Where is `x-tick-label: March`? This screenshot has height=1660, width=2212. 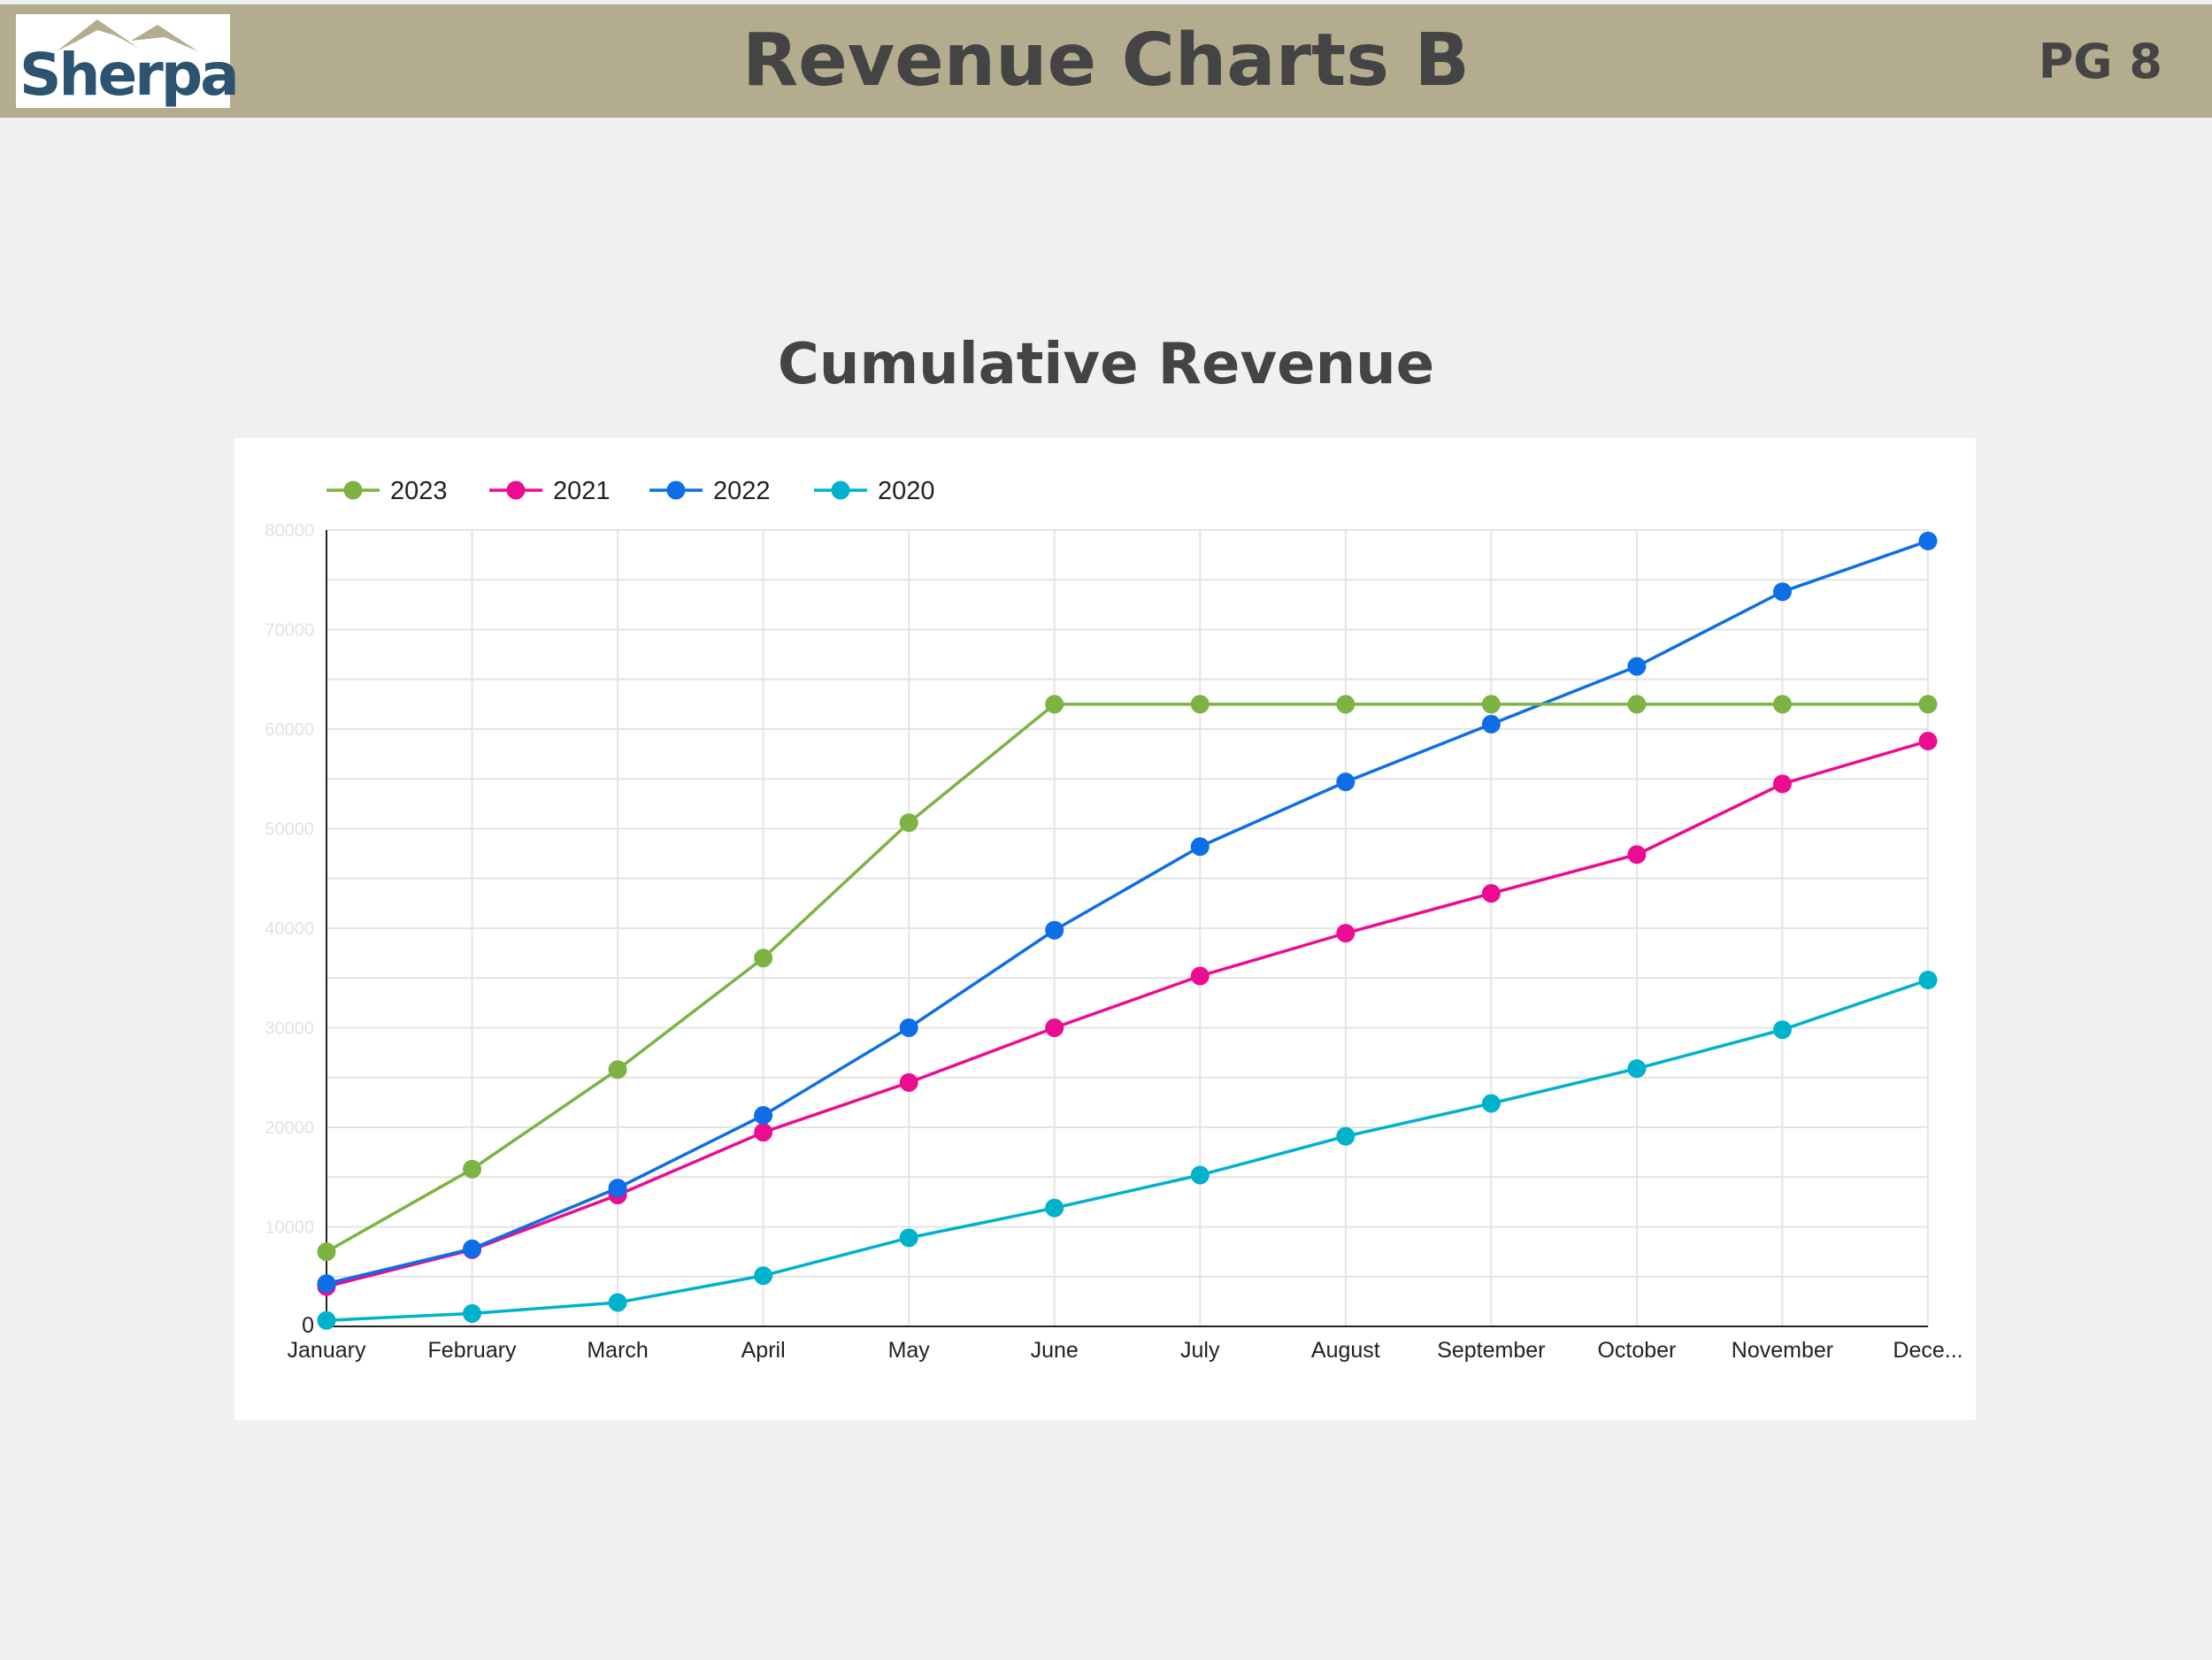
x-tick-label: March is located at coordinates (618, 1350).